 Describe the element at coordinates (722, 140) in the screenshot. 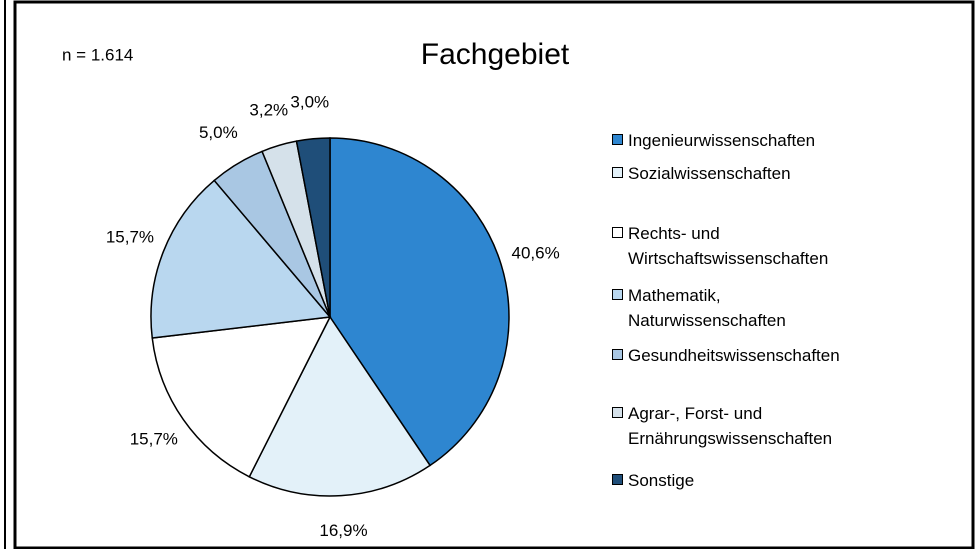

I see `legend-label: Ingenieurwissenschaften` at that location.